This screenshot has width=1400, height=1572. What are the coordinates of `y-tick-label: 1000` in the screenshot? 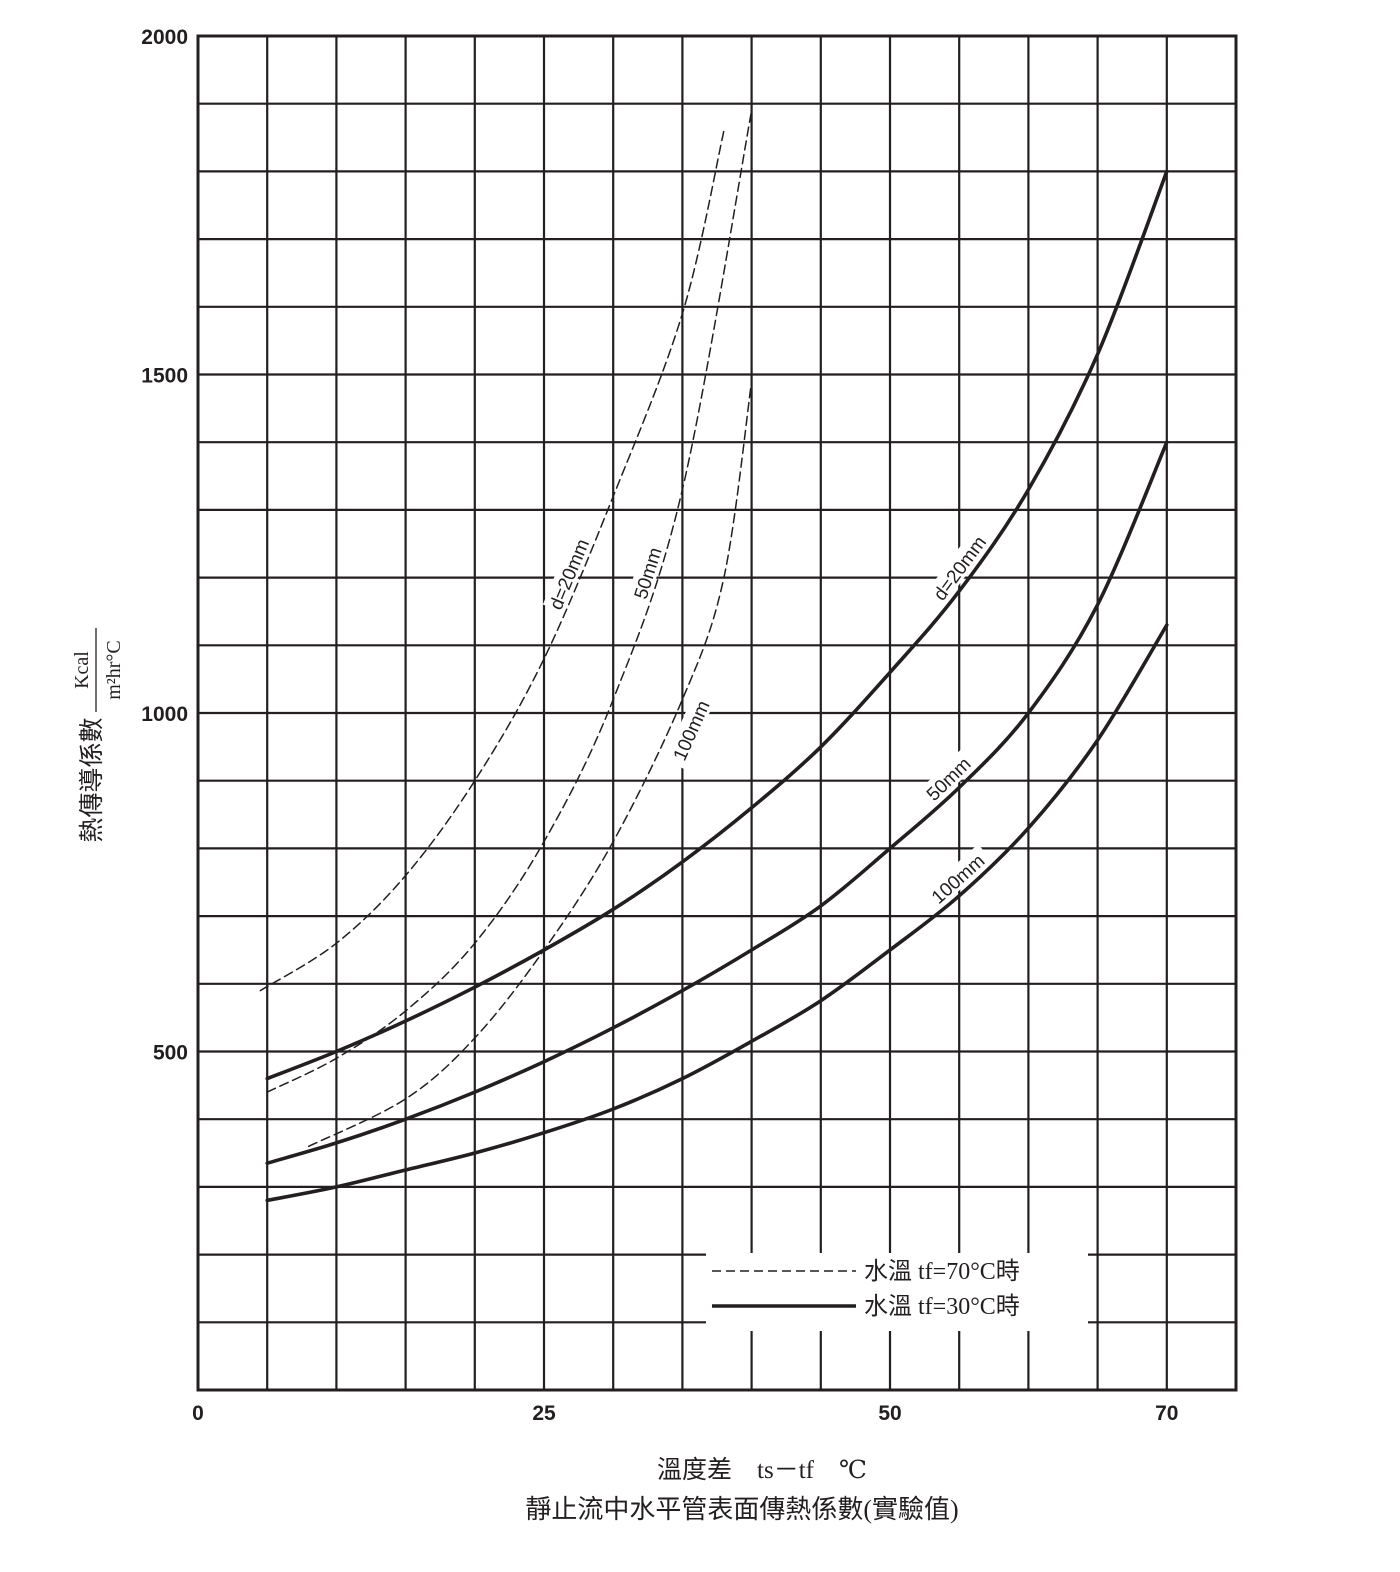 It's located at (164, 714).